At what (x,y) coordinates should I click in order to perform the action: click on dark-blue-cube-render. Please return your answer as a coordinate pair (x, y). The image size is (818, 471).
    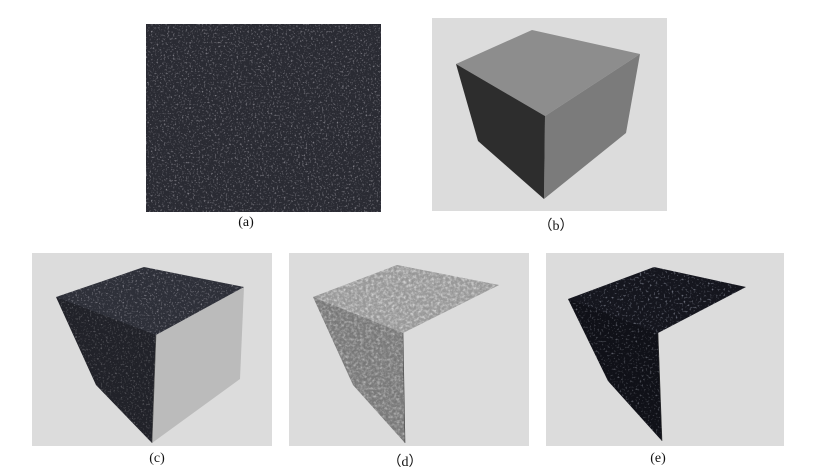
    Looking at the image, I should click on (665, 349).